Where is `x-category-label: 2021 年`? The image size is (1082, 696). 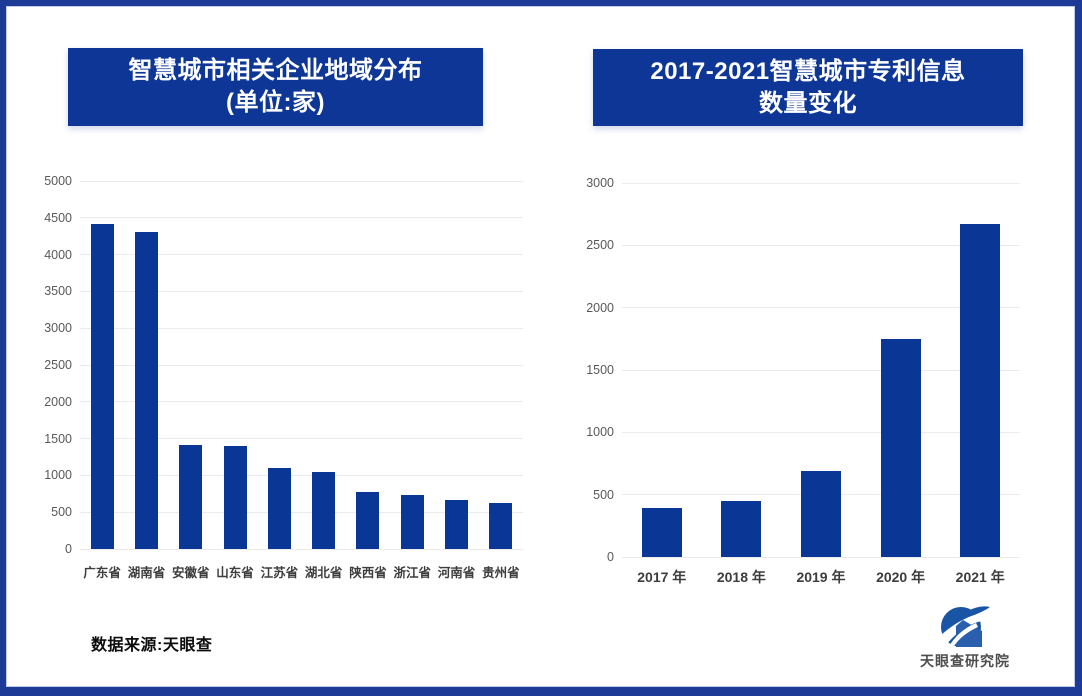 x-category-label: 2021 年 is located at coordinates (980, 577).